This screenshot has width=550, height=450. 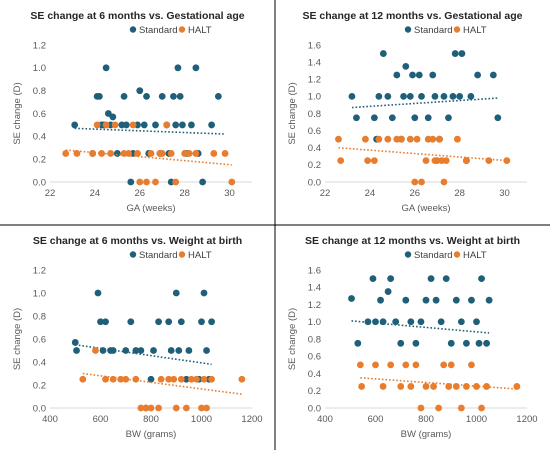 What do you see at coordinates (50, 193) in the screenshot?
I see `x-tick-label: 22` at bounding box center [50, 193].